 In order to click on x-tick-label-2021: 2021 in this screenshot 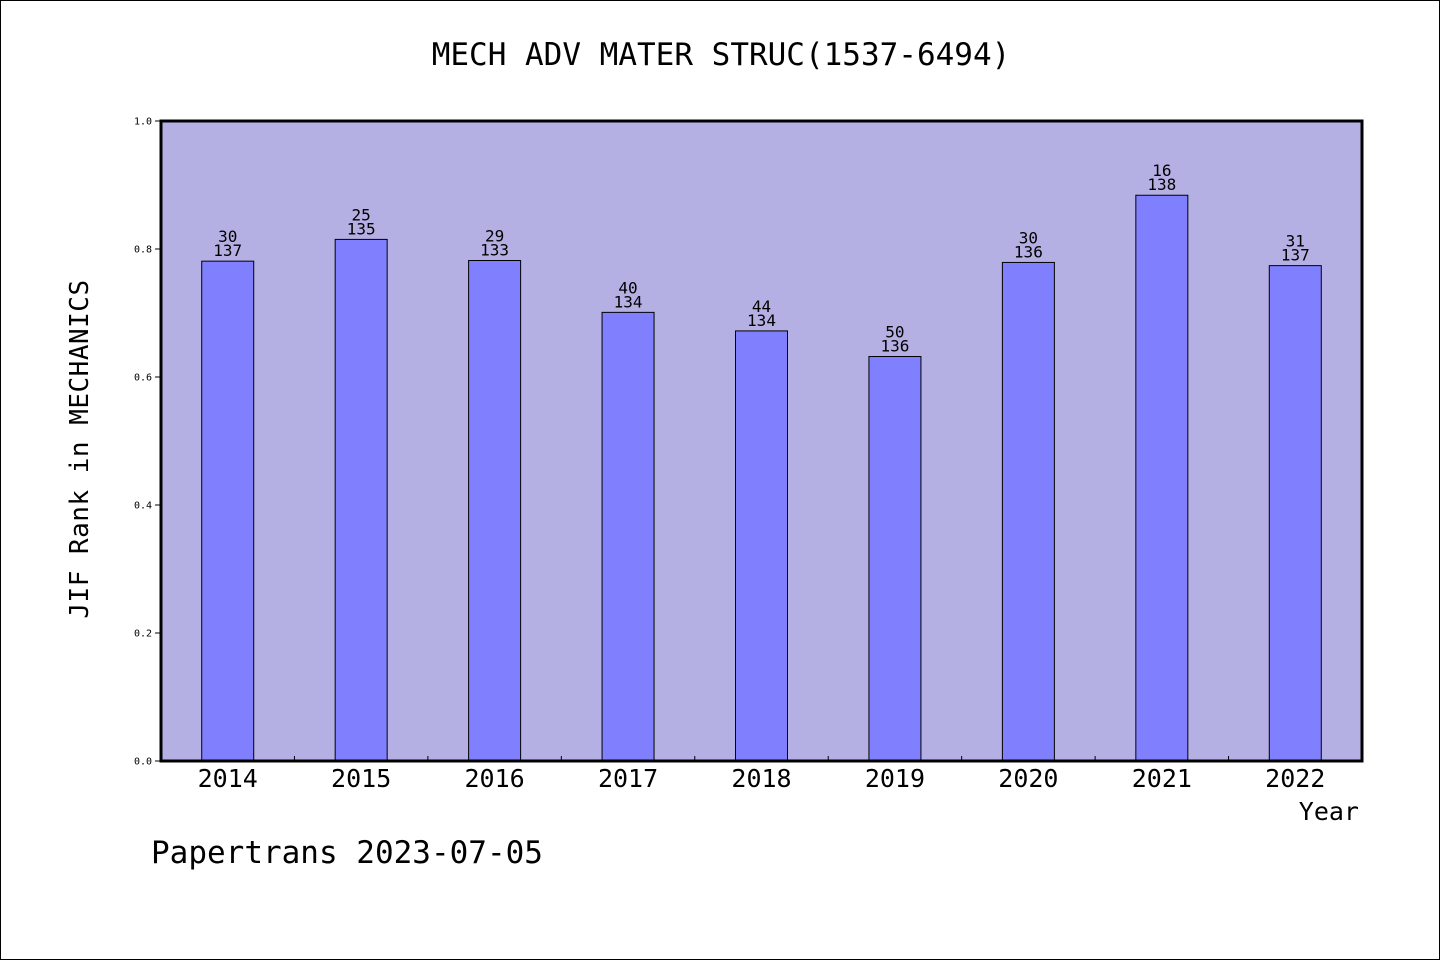, I will do `click(1162, 778)`.